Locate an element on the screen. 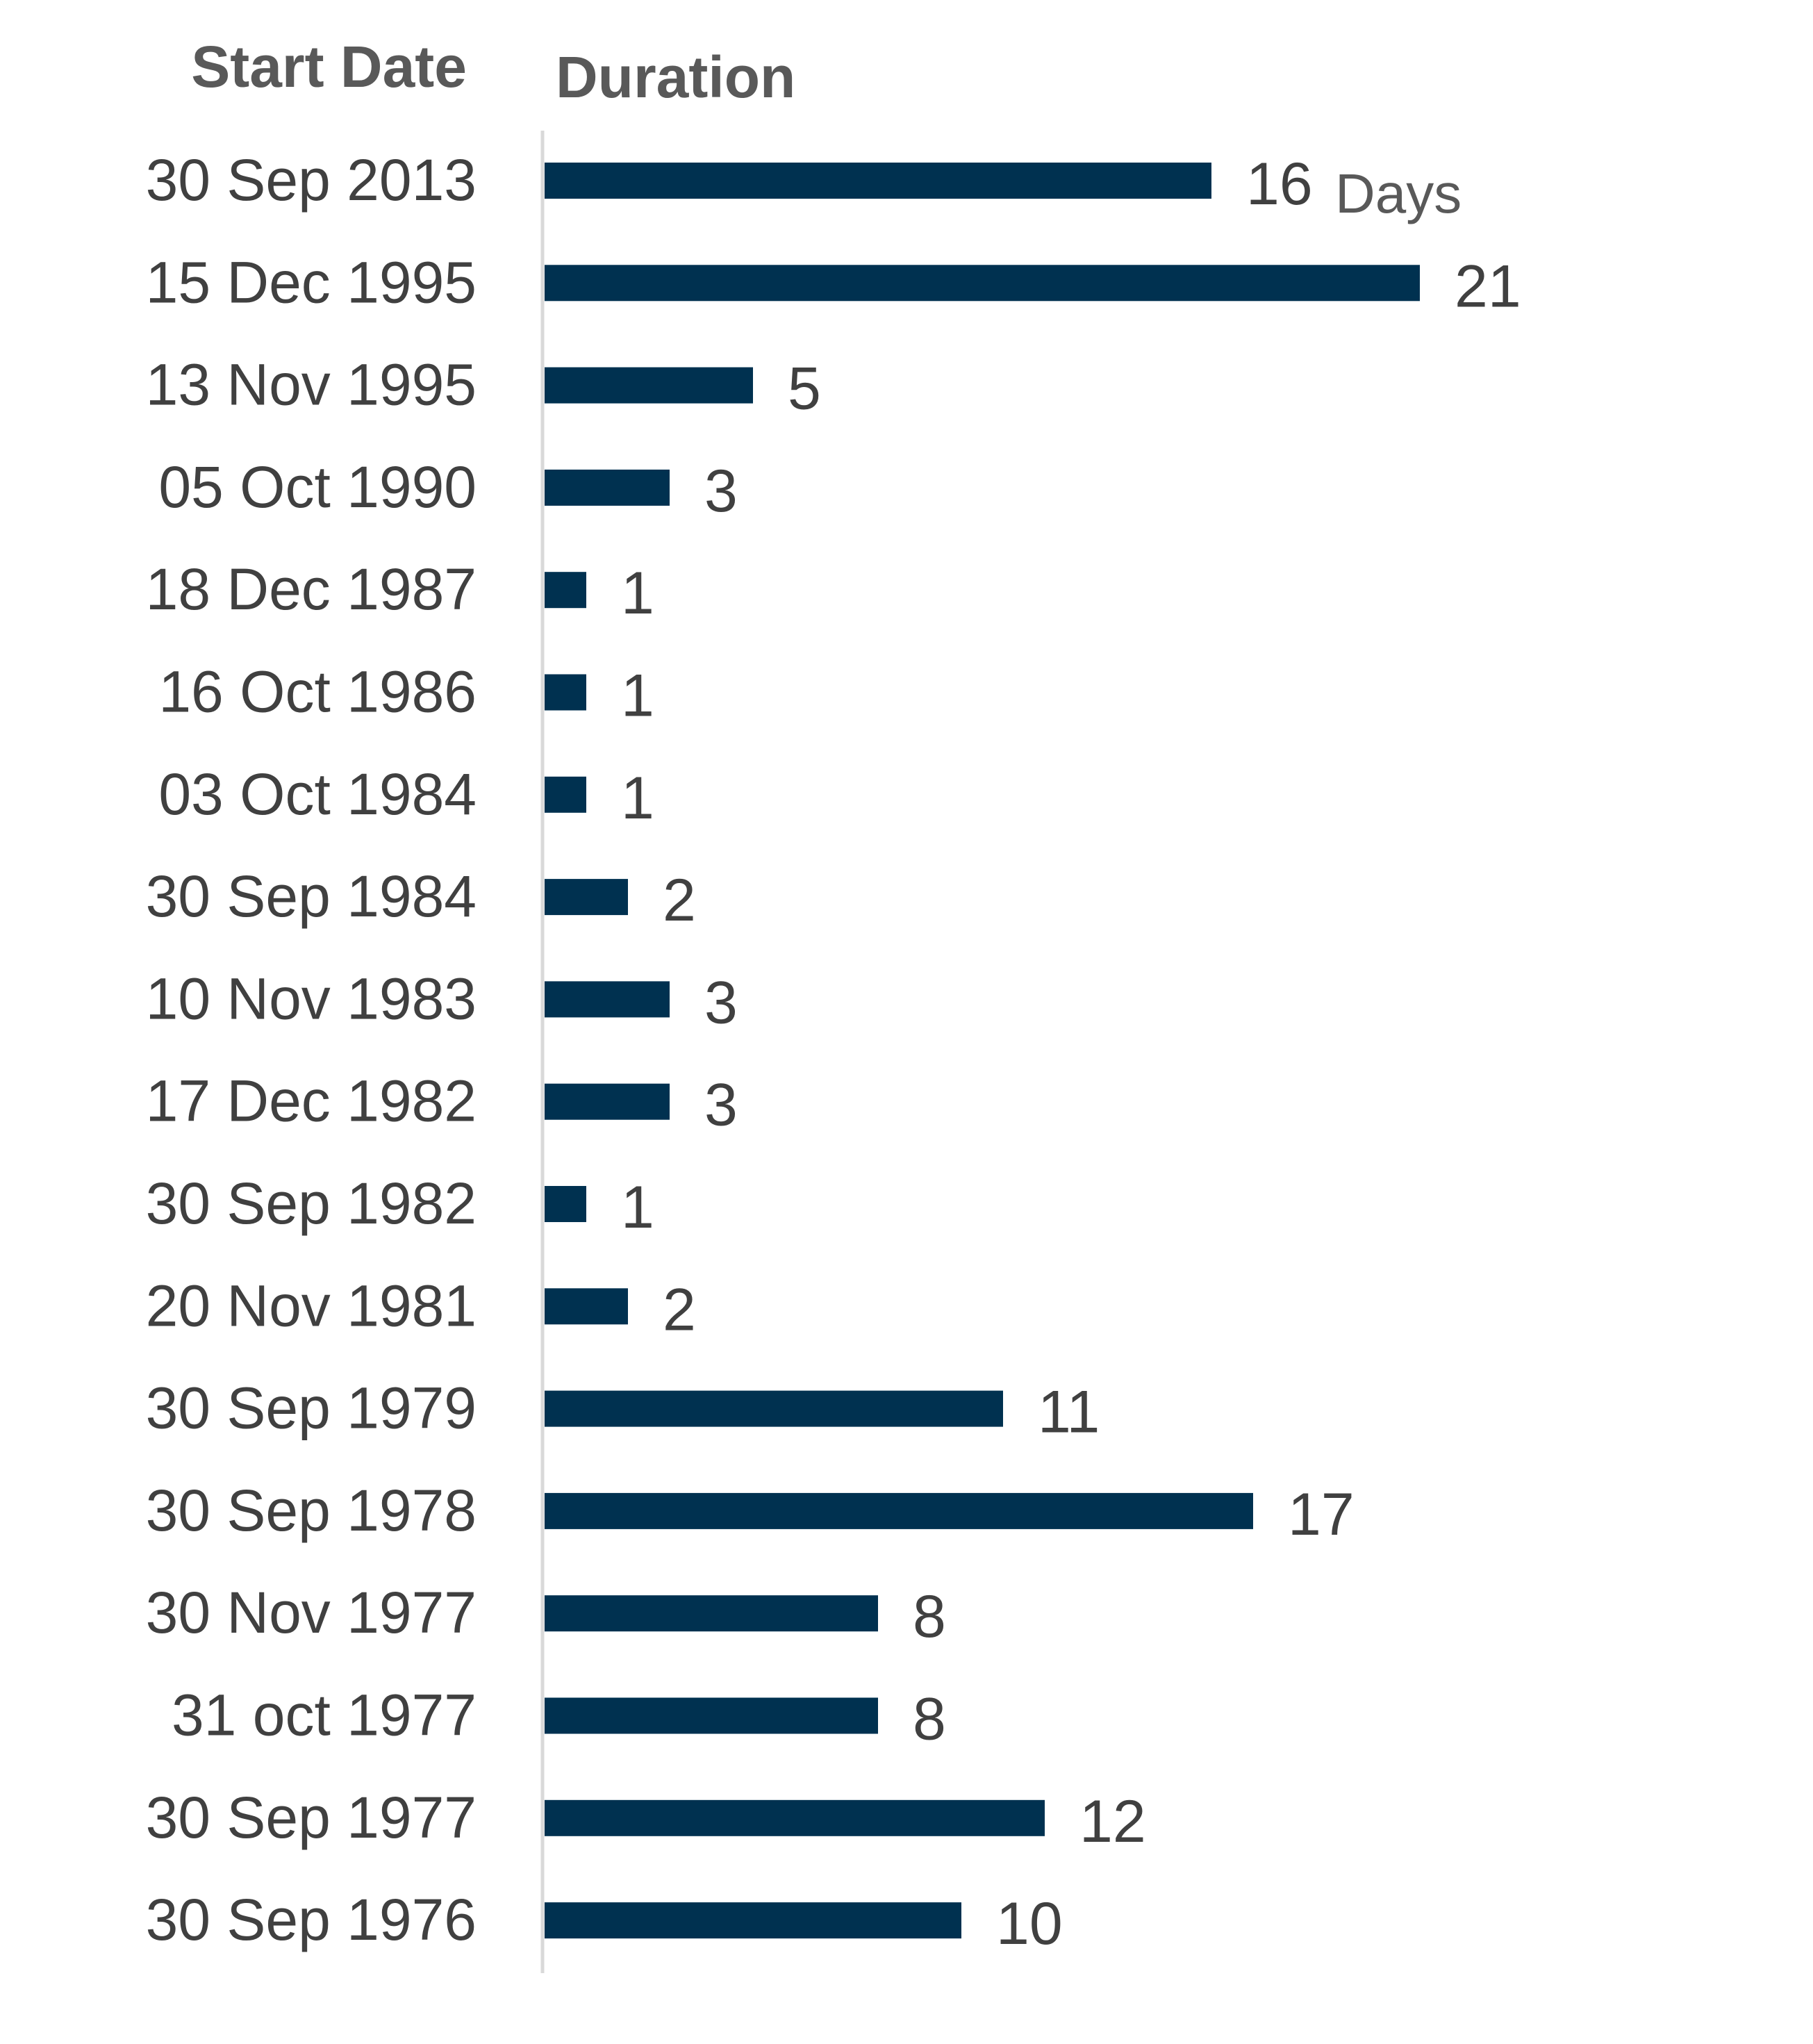  value-header: Duration is located at coordinates (675, 77).